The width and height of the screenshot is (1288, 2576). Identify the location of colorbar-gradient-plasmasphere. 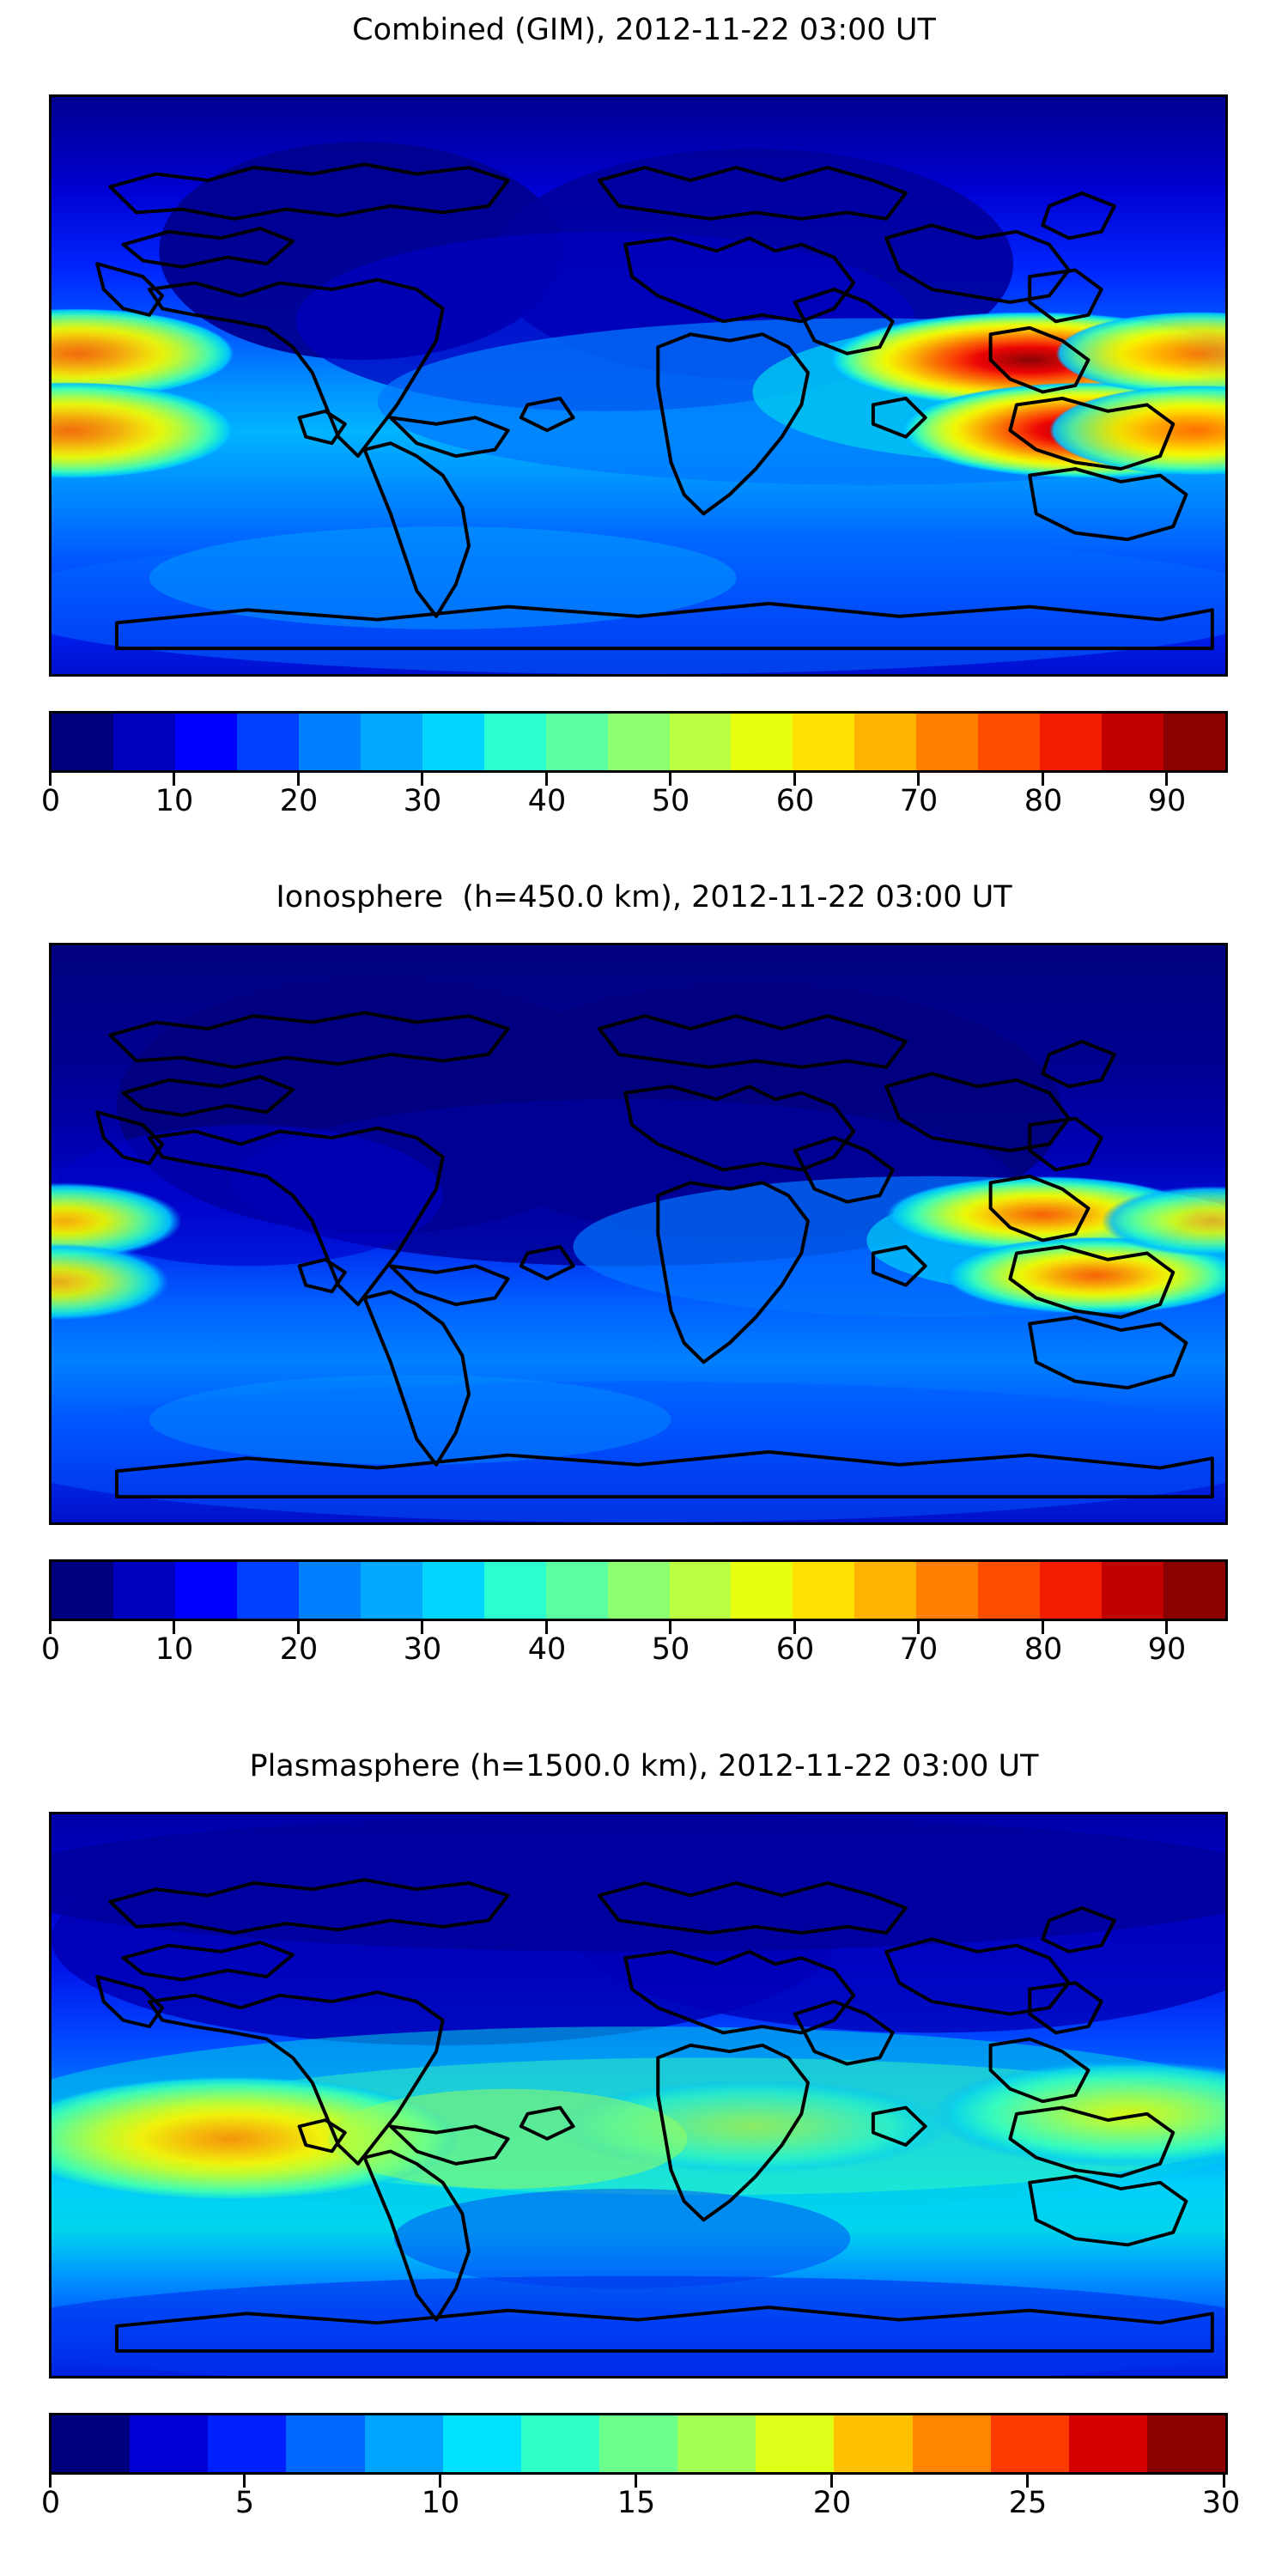
(638, 2444).